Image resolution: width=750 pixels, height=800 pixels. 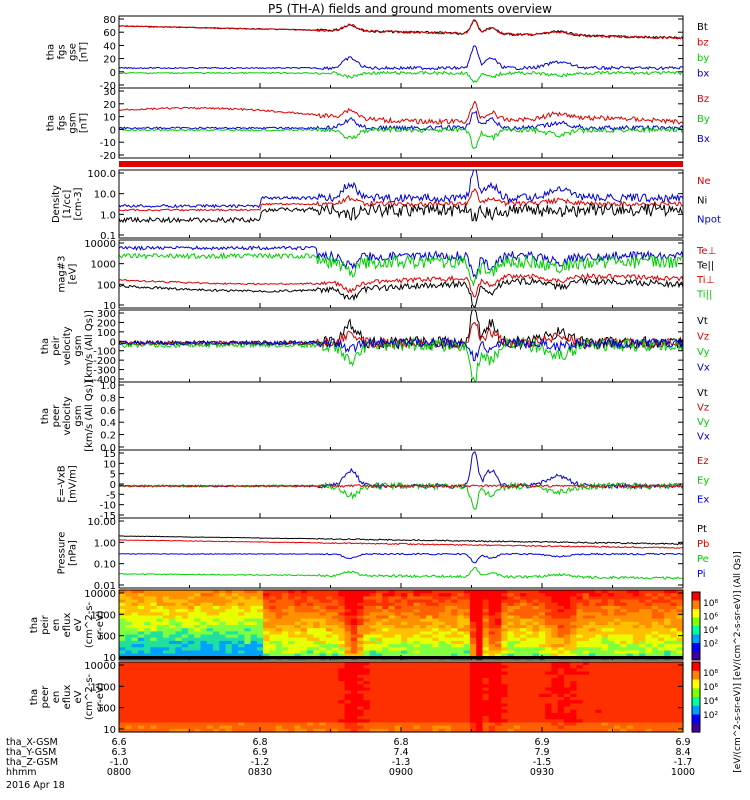 I want to click on footer-value: 1000, so click(x=683, y=772).